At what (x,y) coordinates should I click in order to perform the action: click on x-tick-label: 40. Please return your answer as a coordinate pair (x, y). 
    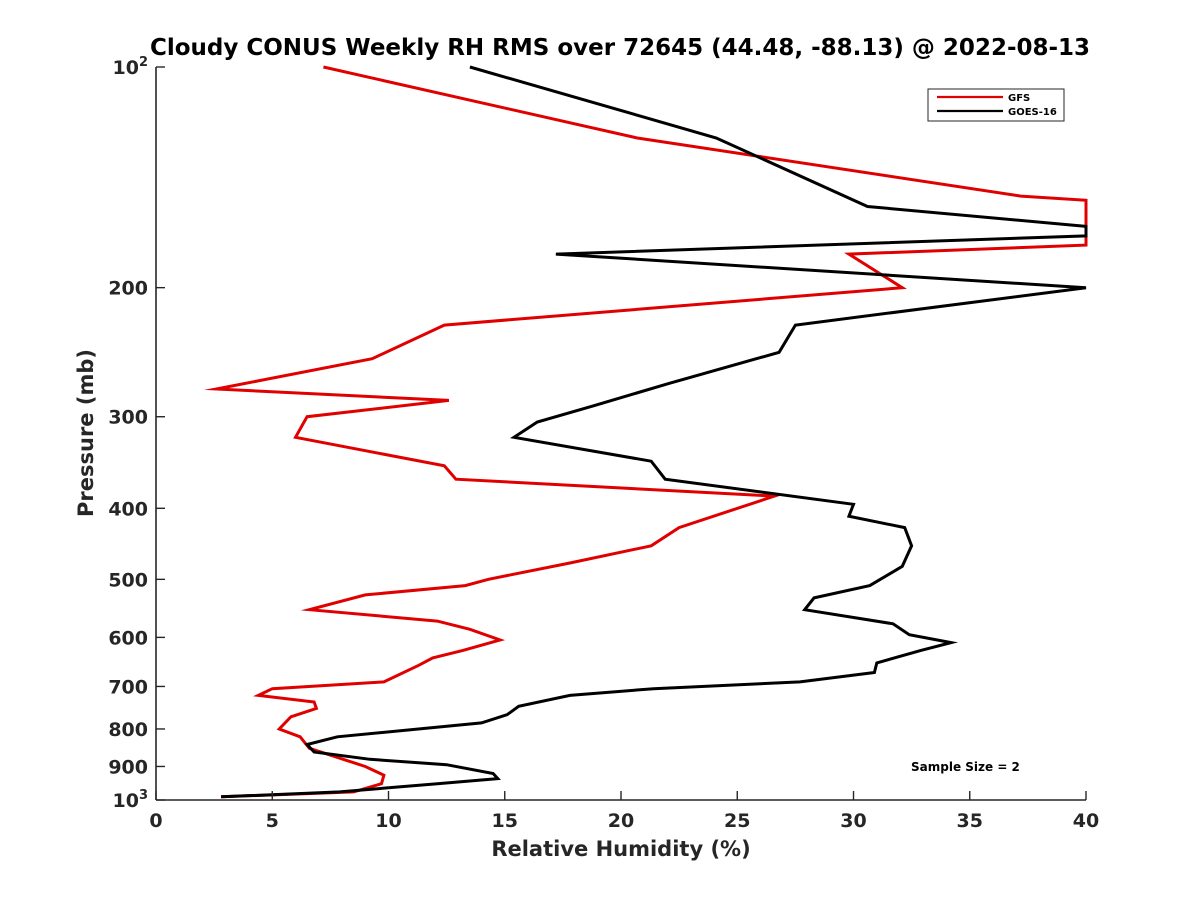
    Looking at the image, I should click on (1086, 821).